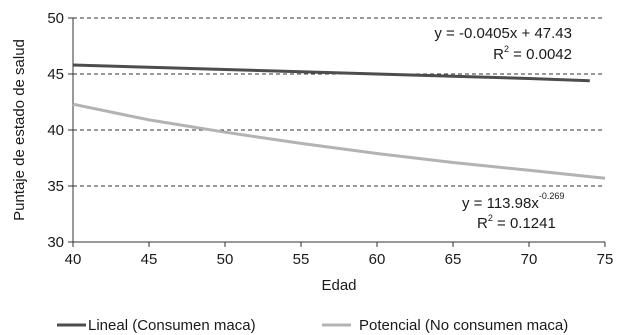 The image size is (626, 335). What do you see at coordinates (149, 259) in the screenshot?
I see `x-tick-label-45: 45` at bounding box center [149, 259].